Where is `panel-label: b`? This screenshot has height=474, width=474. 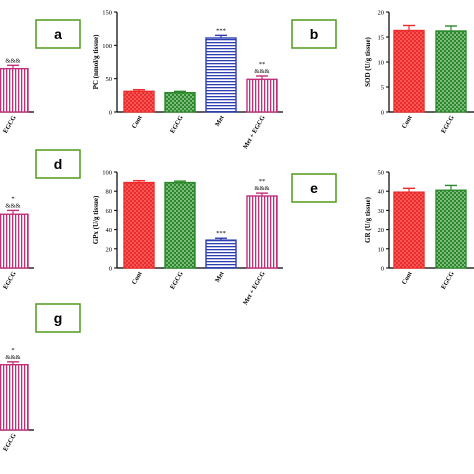
panel-label: b is located at coordinates (314, 34).